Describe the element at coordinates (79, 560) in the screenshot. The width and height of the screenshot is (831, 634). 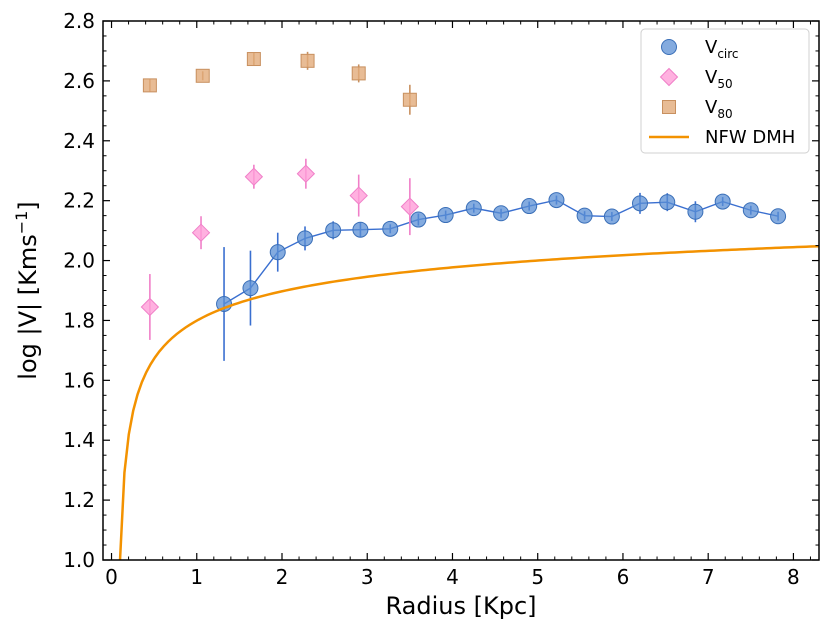
I see `y-tick-label: 1.0` at that location.